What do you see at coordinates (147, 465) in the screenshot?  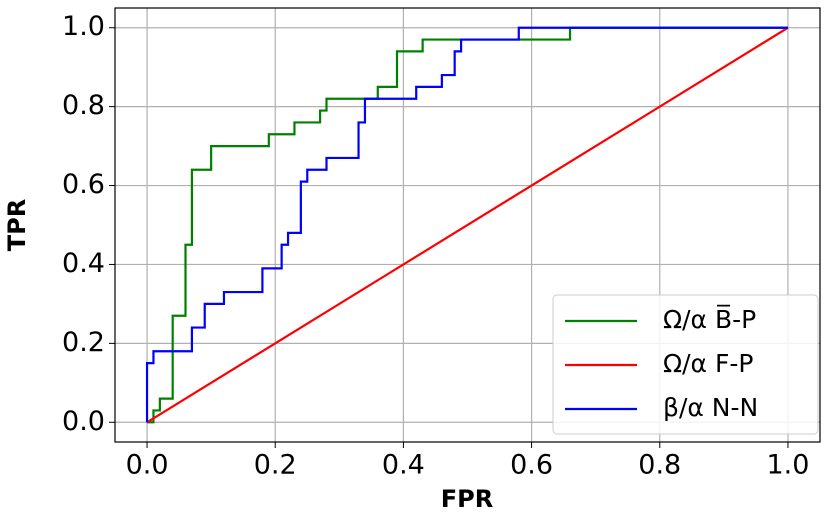 I see `x-tick-label: 0.0` at bounding box center [147, 465].